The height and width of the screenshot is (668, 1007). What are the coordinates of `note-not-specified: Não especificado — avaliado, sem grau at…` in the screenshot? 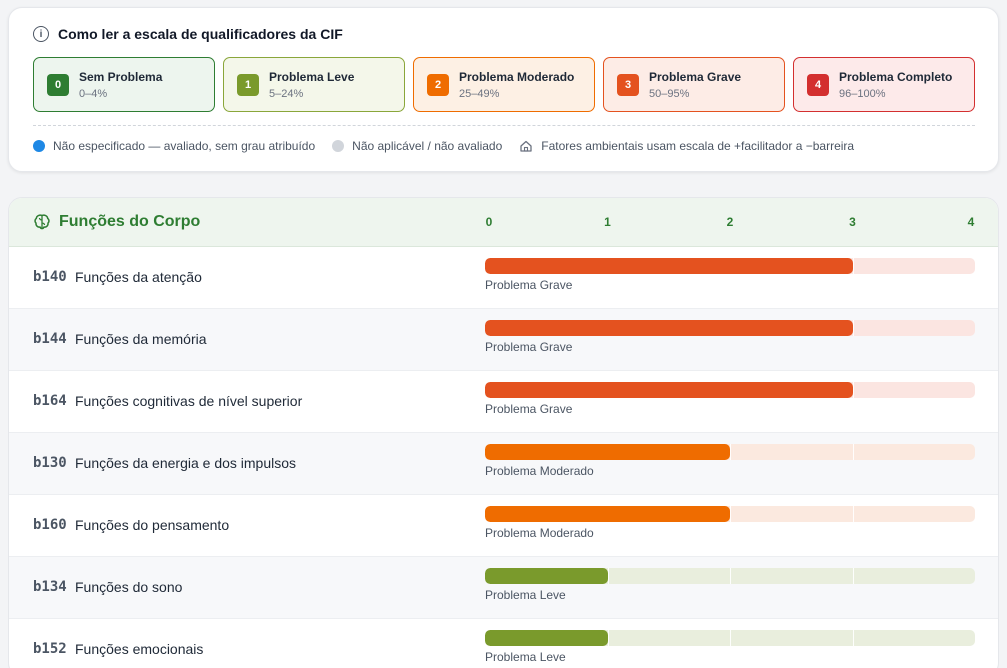 It's located at (174, 146).